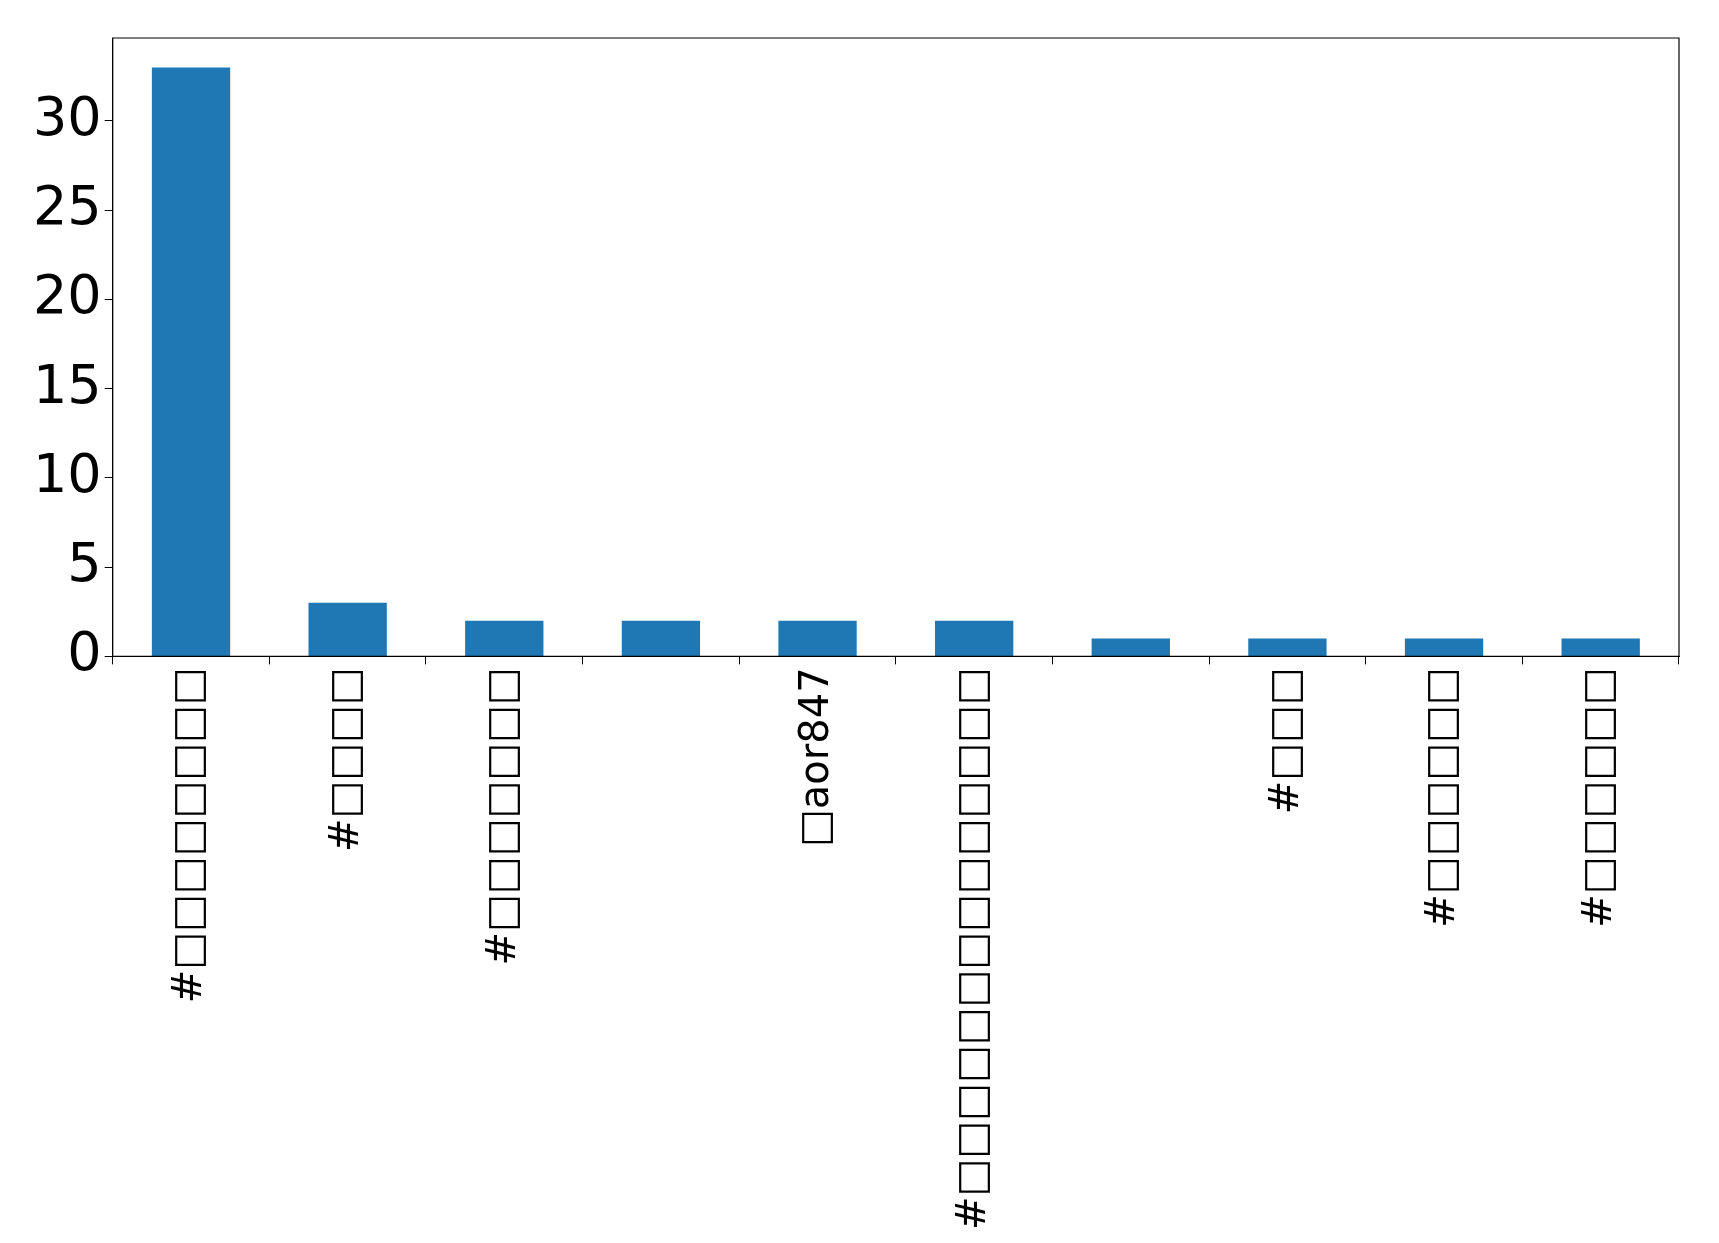 Image resolution: width=1719 pixels, height=1243 pixels. Describe the element at coordinates (1283, 741) in the screenshot. I see `x-tick-label: #□□□` at that location.